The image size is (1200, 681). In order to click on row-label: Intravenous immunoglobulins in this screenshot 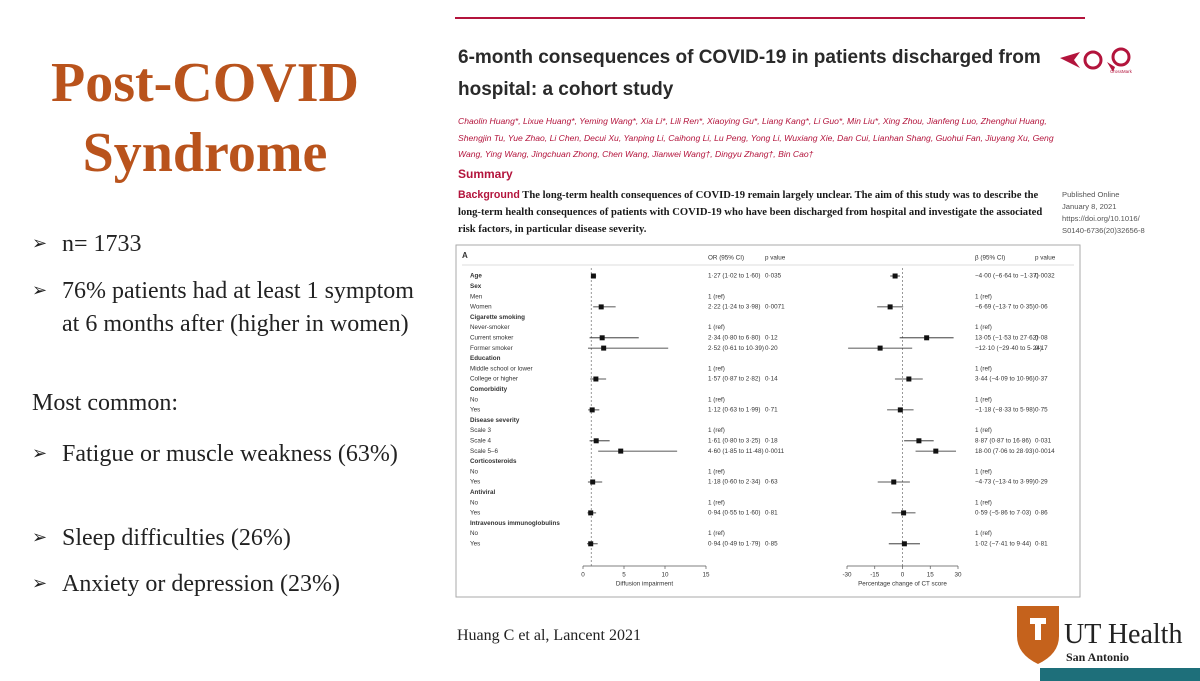, I will do `click(515, 523)`.